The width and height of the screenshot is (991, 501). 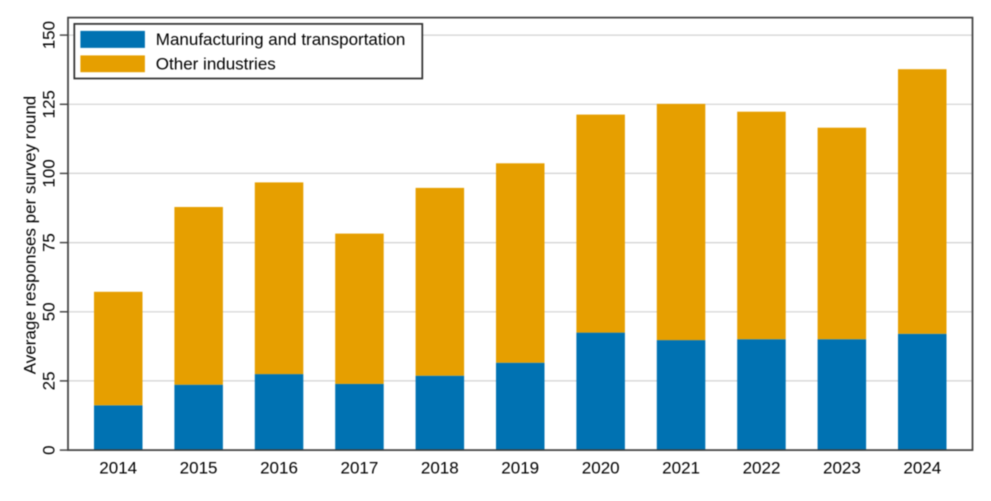 What do you see at coordinates (48, 104) in the screenshot?
I see `svg-text: 125` at bounding box center [48, 104].